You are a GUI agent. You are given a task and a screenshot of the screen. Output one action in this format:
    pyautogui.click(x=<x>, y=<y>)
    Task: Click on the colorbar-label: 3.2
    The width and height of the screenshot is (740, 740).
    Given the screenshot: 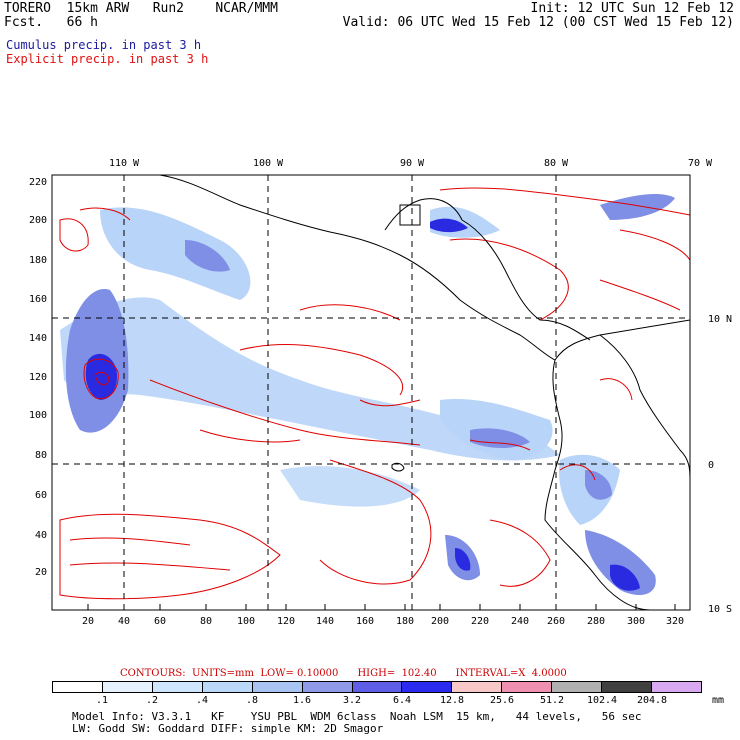 What is the action you would take?
    pyautogui.click(x=352, y=700)
    